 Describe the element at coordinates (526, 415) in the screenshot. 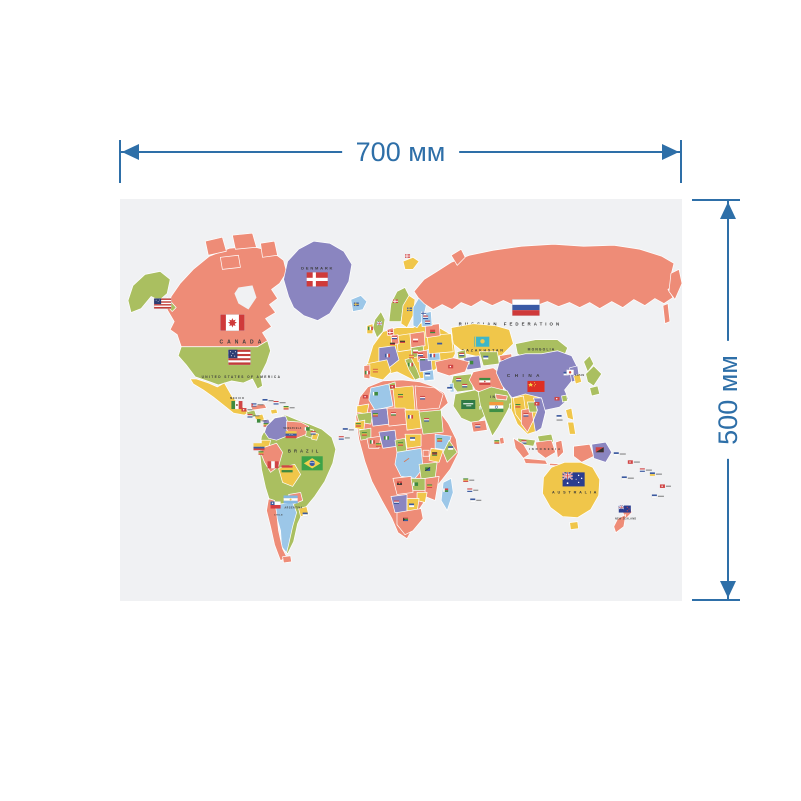

I see `flag-thailand` at that location.